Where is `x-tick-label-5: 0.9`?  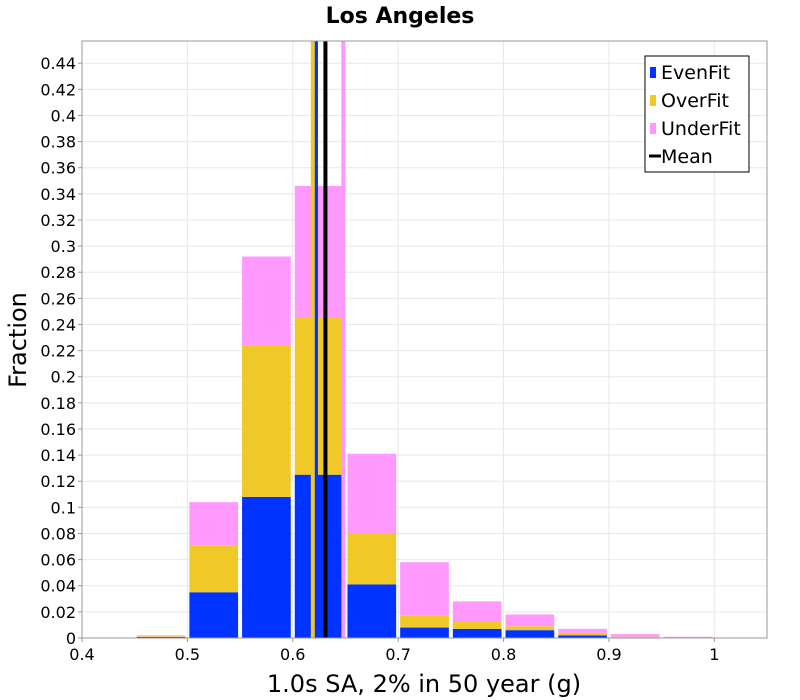
x-tick-label-5: 0.9 is located at coordinates (608, 654).